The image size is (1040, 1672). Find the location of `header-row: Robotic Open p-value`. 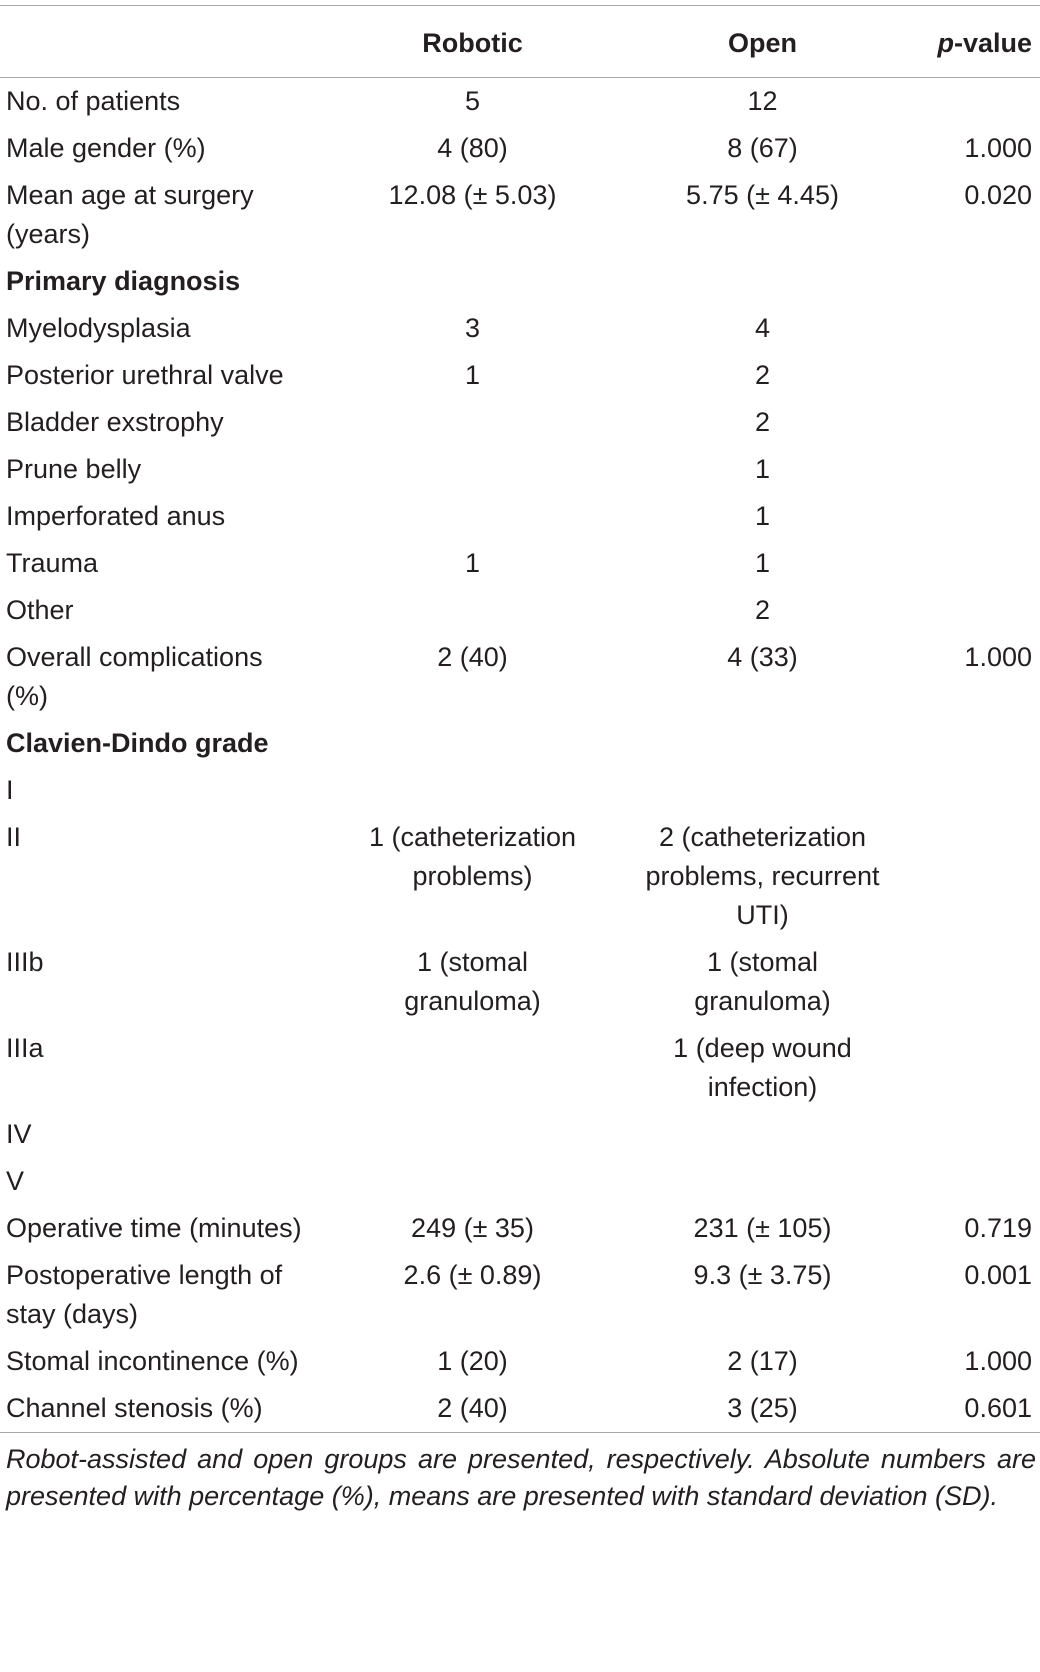

header-row: Robotic Open p-value is located at coordinates (520, 41).